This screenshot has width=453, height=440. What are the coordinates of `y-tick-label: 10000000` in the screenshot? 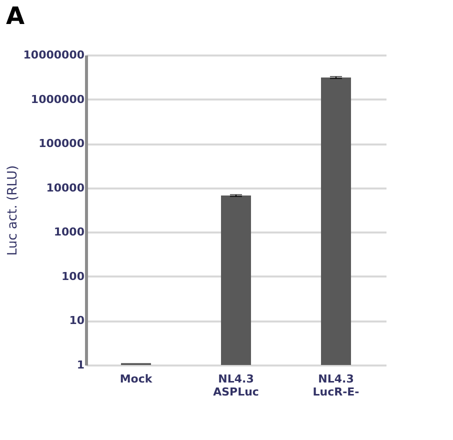 It's located at (54, 55).